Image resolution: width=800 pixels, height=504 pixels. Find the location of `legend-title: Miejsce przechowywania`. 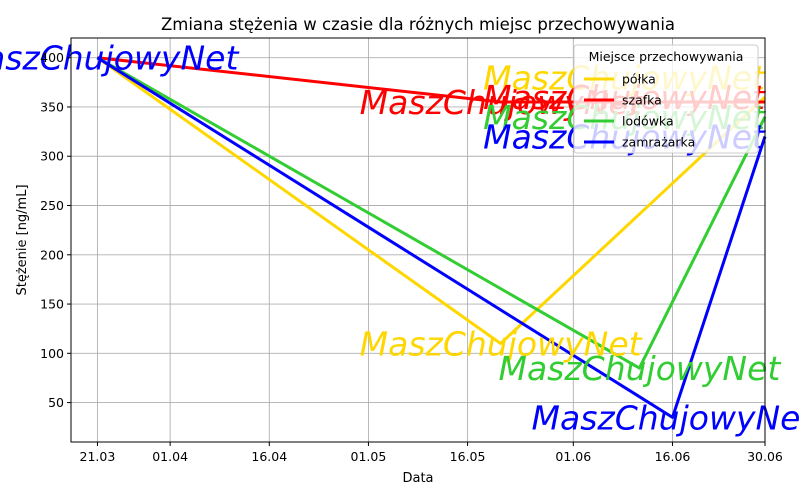

legend-title: Miejsce przechowywania is located at coordinates (666, 56).